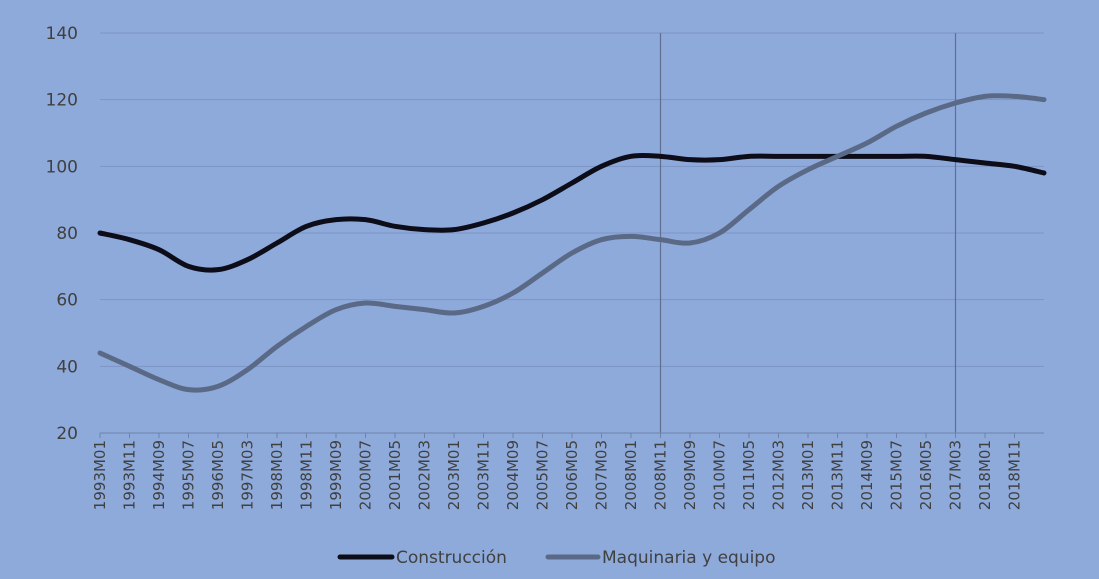  I want to click on y-tick-label-120: 120, so click(62, 101).